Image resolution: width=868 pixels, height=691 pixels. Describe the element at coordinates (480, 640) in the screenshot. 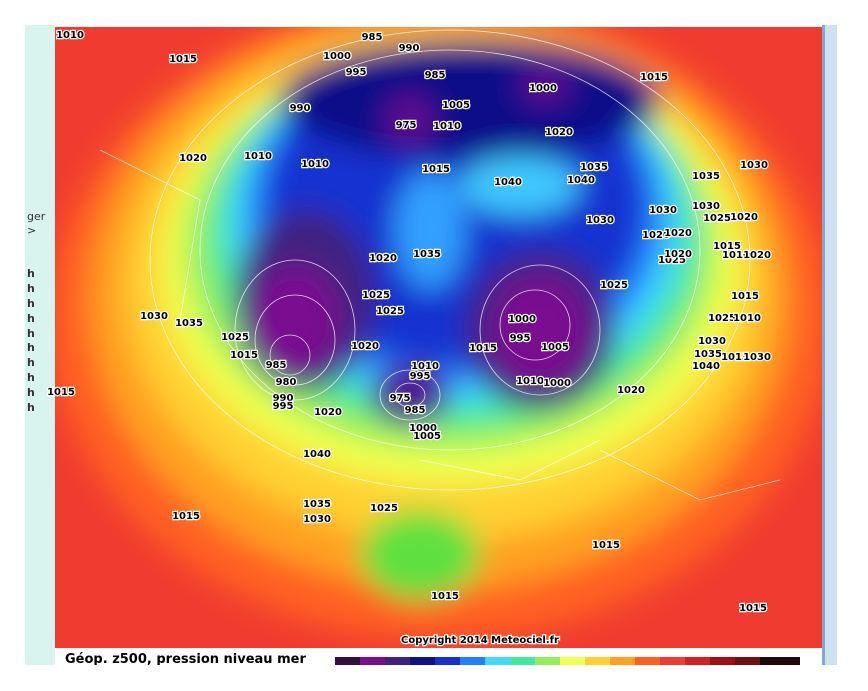

I see `copyright: Copyright 2014 Meteociel.fr` at that location.